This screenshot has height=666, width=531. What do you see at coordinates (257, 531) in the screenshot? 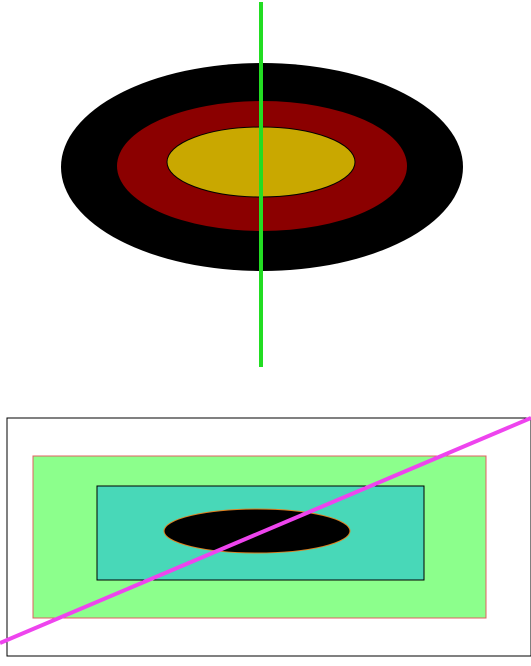
I see `black-ellipse` at bounding box center [257, 531].